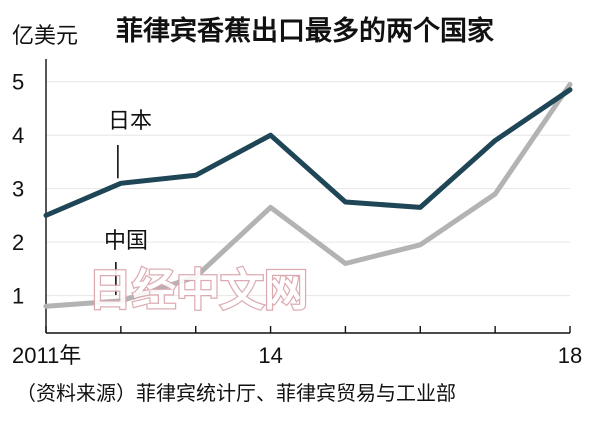 This screenshot has width=600, height=424. What do you see at coordinates (198, 290) in the screenshot?
I see `watermark: 日经中文网` at bounding box center [198, 290].